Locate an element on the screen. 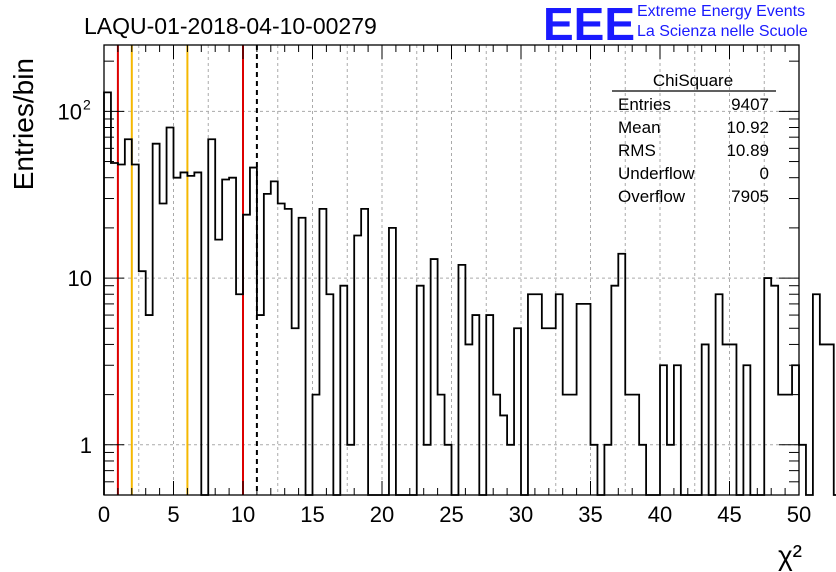 The width and height of the screenshot is (836, 572). x-tick-label: 20 is located at coordinates (382, 514).